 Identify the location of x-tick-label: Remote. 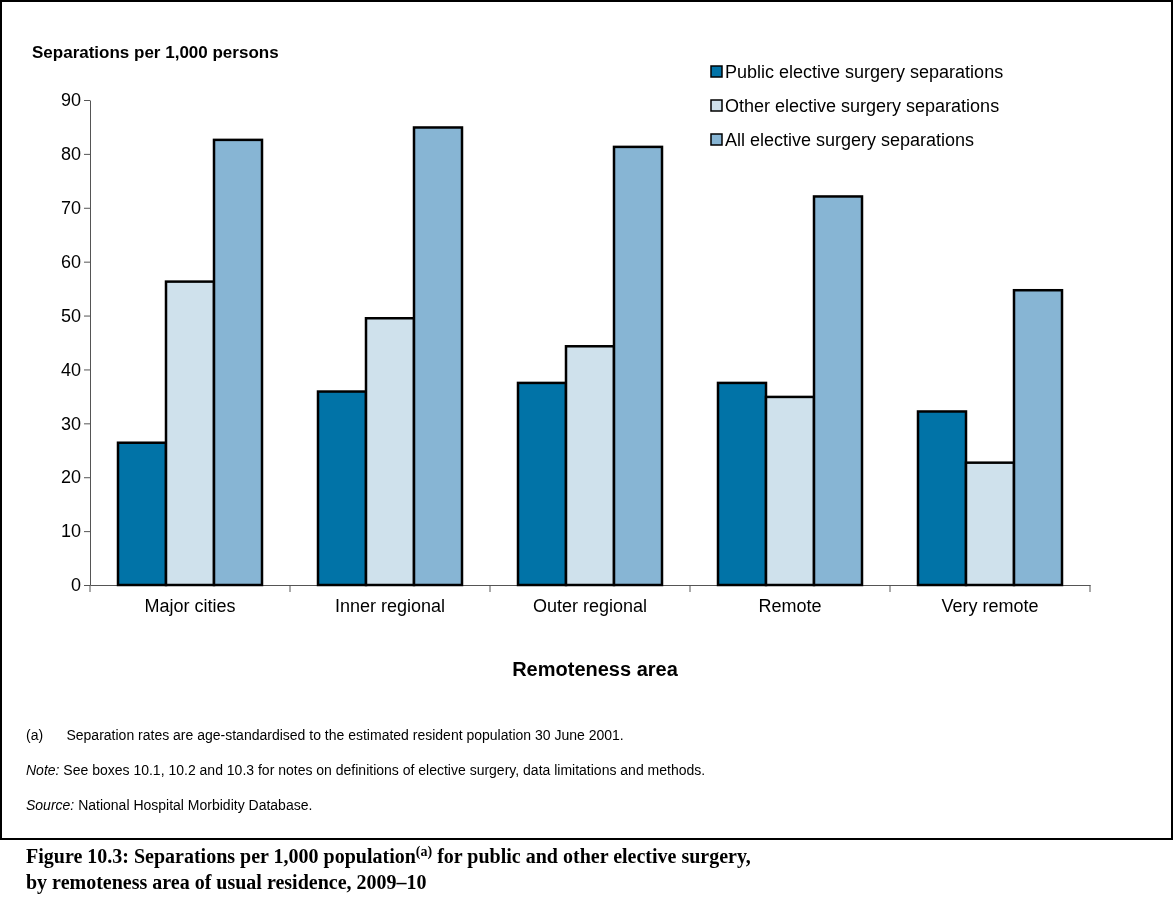
(790, 605).